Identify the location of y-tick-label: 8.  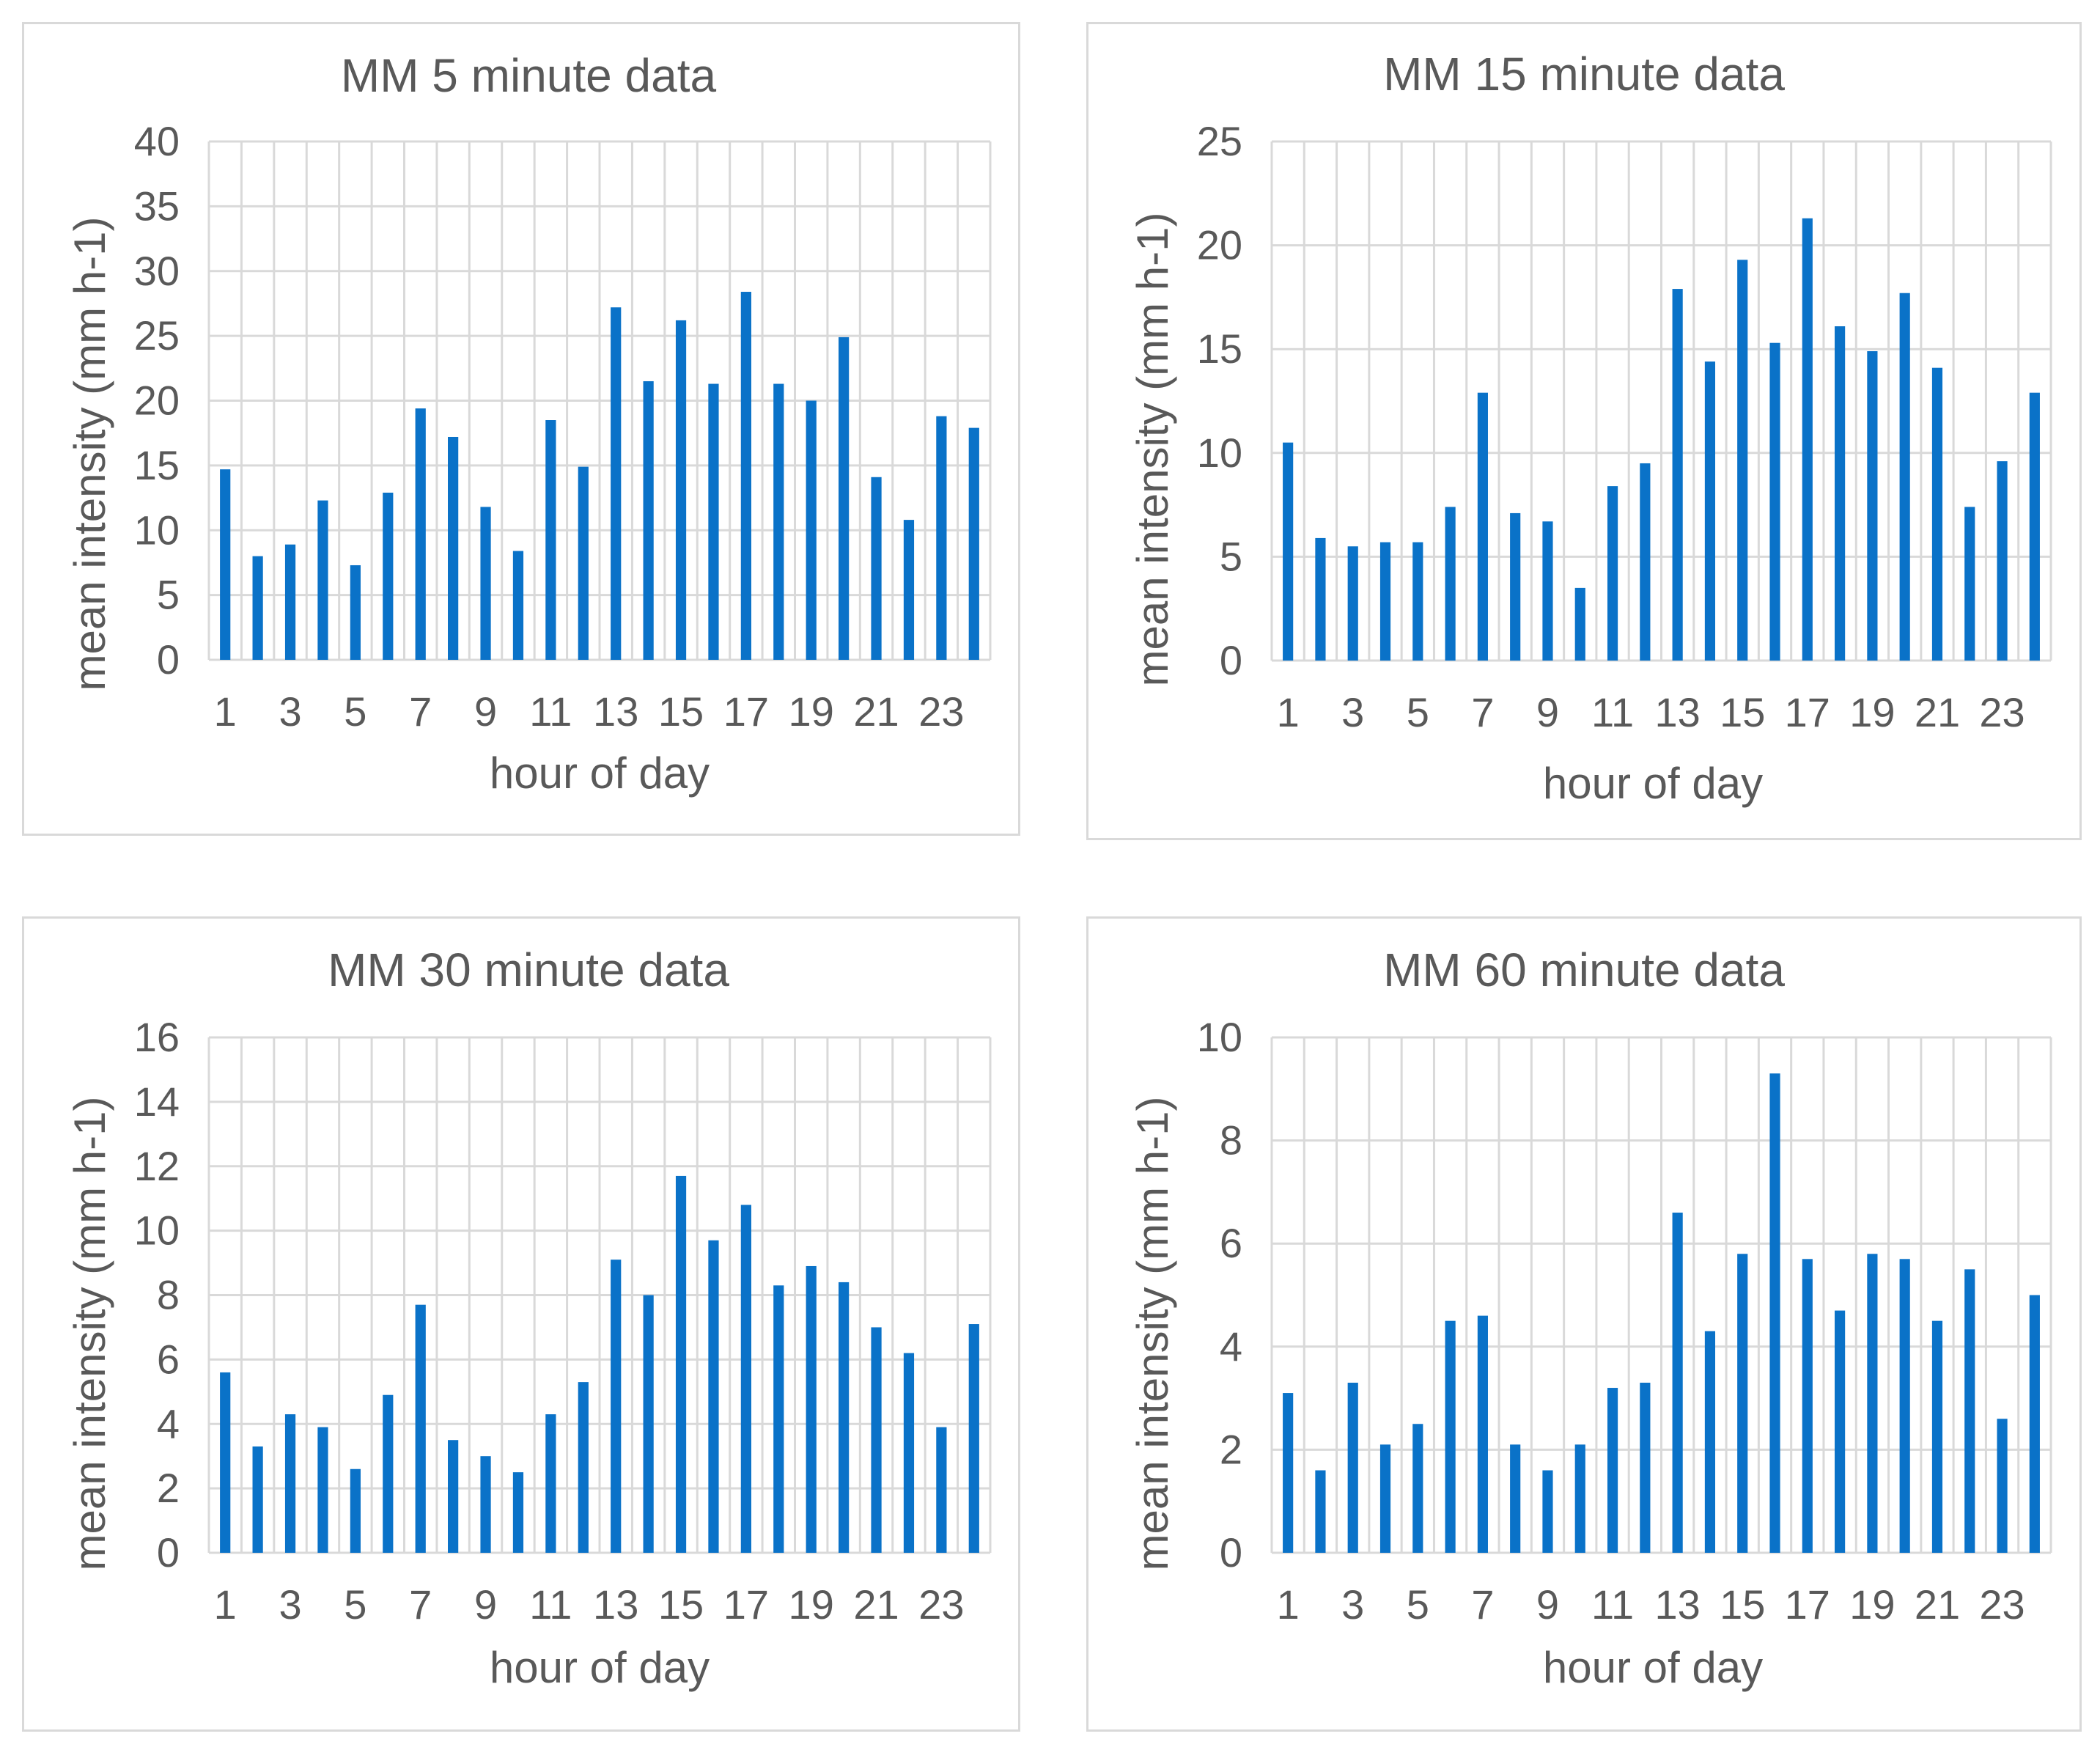
(1231, 1140).